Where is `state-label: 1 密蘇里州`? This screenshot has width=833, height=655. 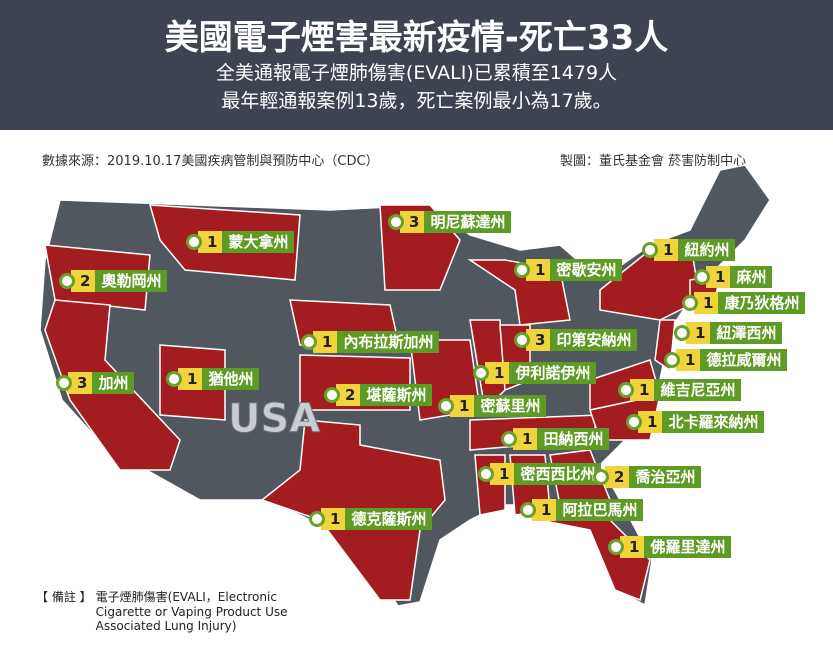
state-label: 1 密蘇里州 is located at coordinates (492, 406).